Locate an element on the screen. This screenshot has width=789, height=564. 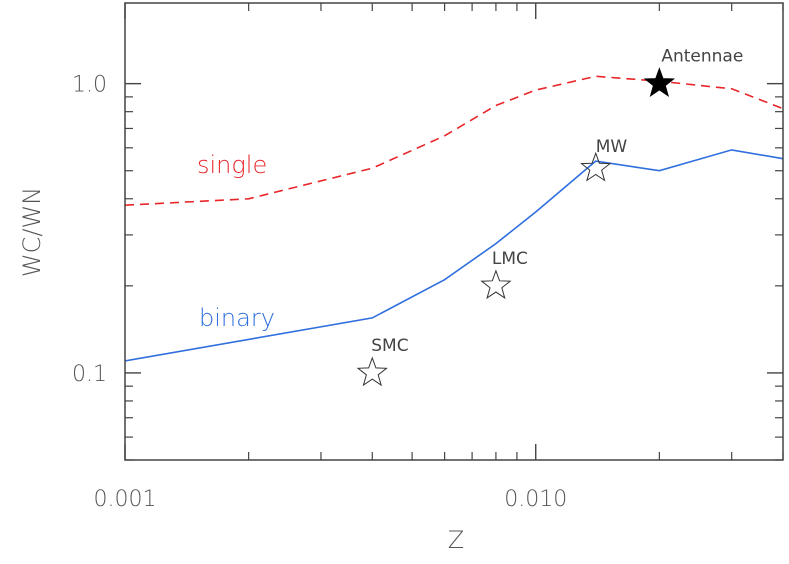
y-tick-label: 1.0 is located at coordinates (89, 85).